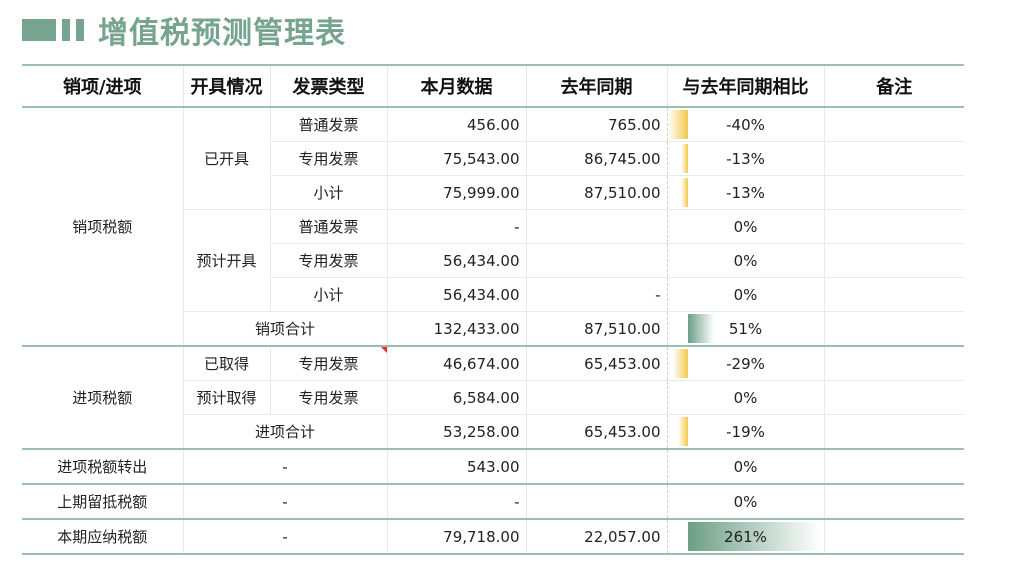  Describe the element at coordinates (456, 432) in the screenshot. I see `current-value-cell: 53,258.00` at that location.